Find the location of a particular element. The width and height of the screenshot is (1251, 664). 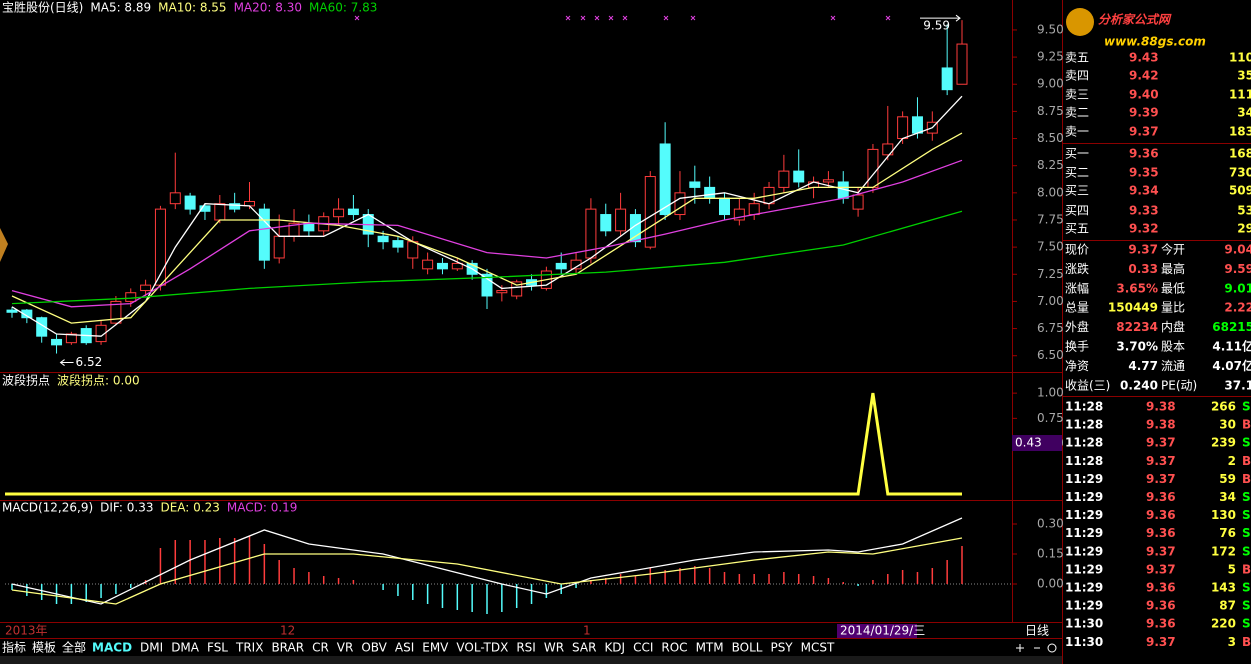

y-tick-label: 8.75 is located at coordinates (1050, 111).